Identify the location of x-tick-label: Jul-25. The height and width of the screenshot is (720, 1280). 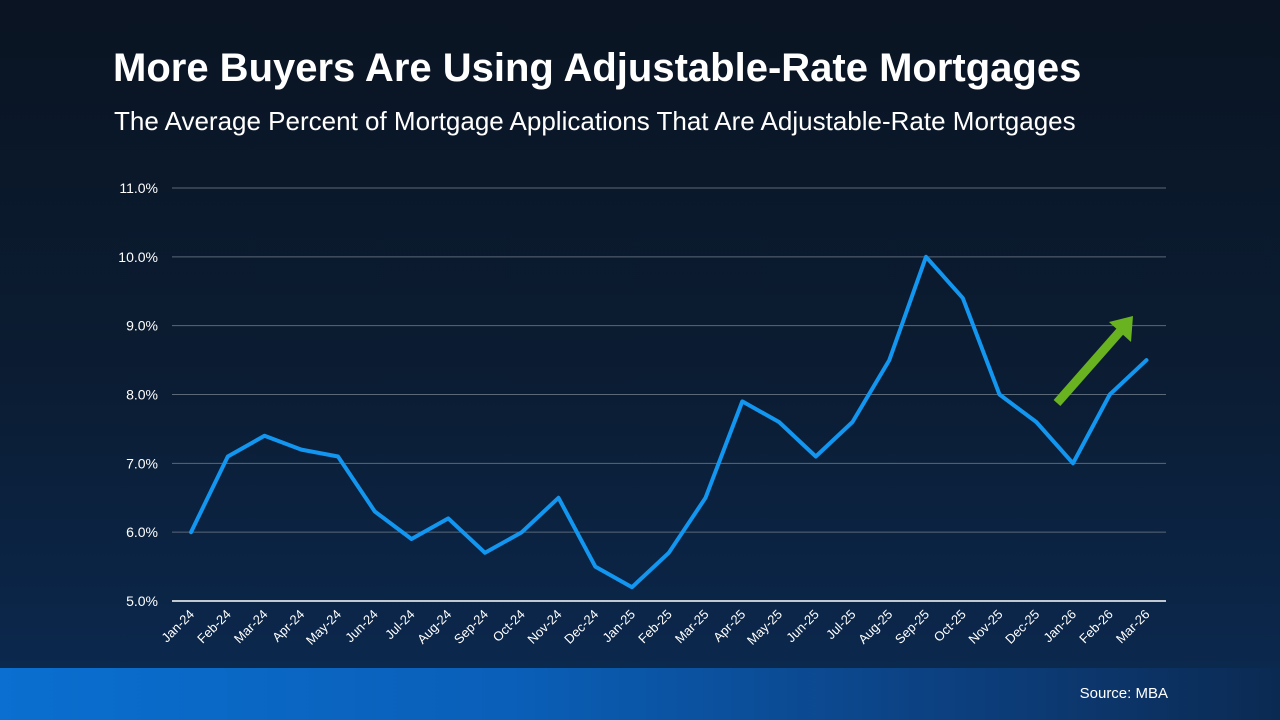
(841, 625).